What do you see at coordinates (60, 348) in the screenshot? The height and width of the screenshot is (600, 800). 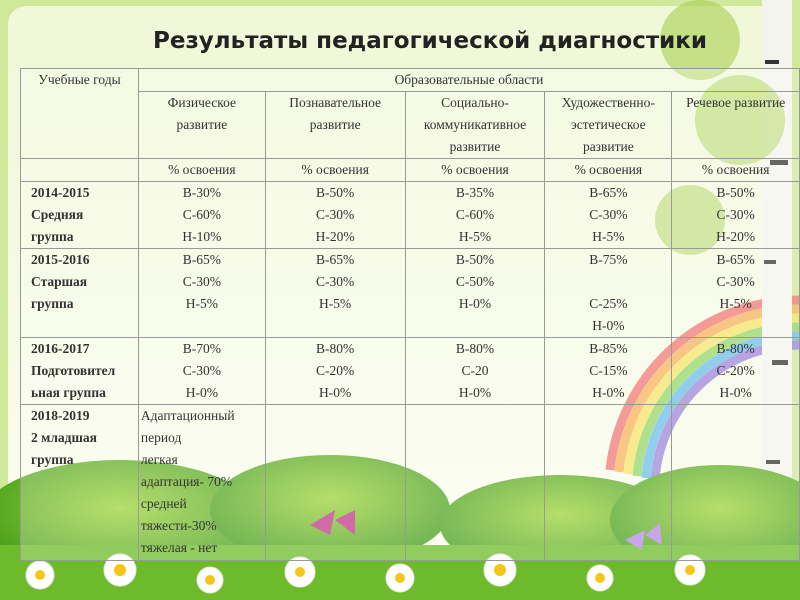 I see `year-line: 2016-2017` at bounding box center [60, 348].